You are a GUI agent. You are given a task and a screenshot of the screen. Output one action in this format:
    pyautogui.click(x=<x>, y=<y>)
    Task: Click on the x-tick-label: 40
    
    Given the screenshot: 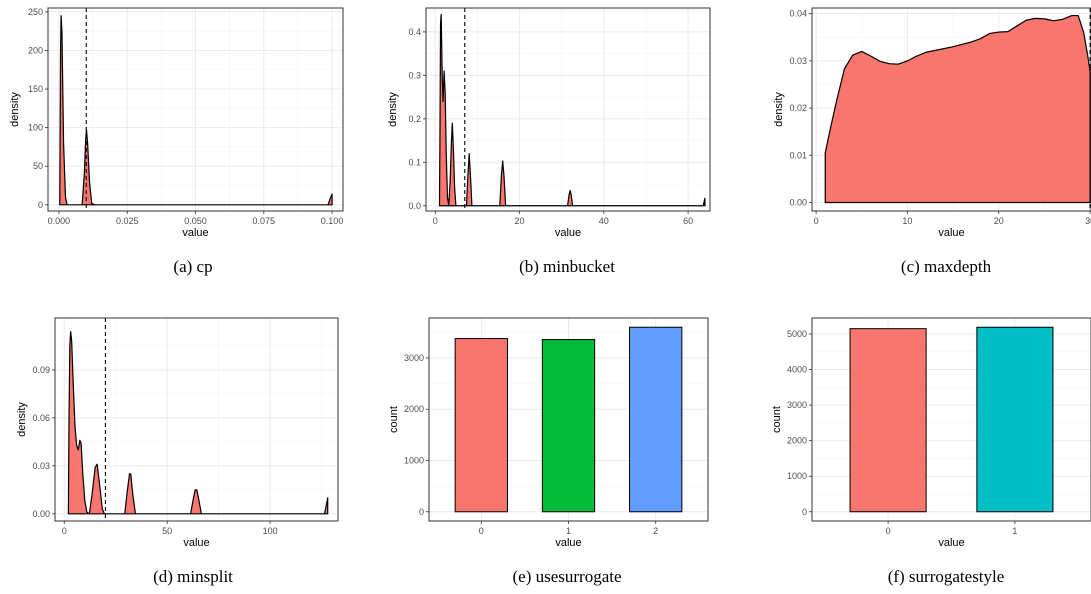 What is the action you would take?
    pyautogui.click(x=604, y=221)
    